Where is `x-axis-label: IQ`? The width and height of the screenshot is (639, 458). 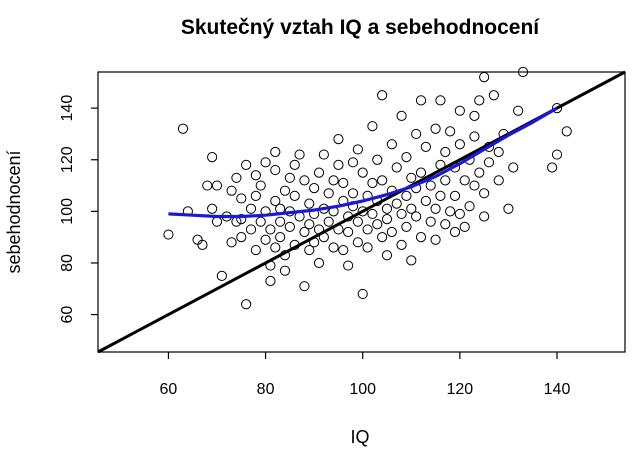
x-axis-label: IQ is located at coordinates (359, 437).